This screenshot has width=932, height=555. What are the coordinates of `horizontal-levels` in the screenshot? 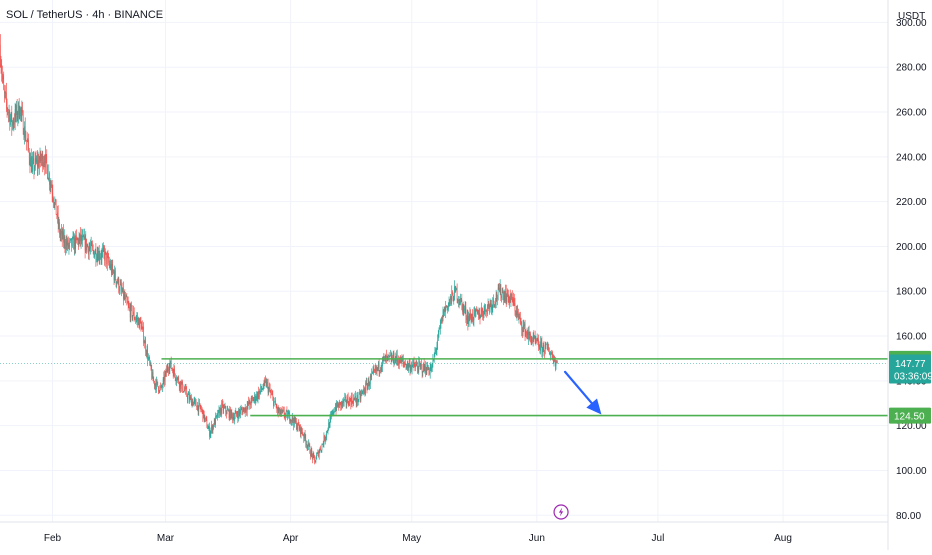 It's located at (524, 387).